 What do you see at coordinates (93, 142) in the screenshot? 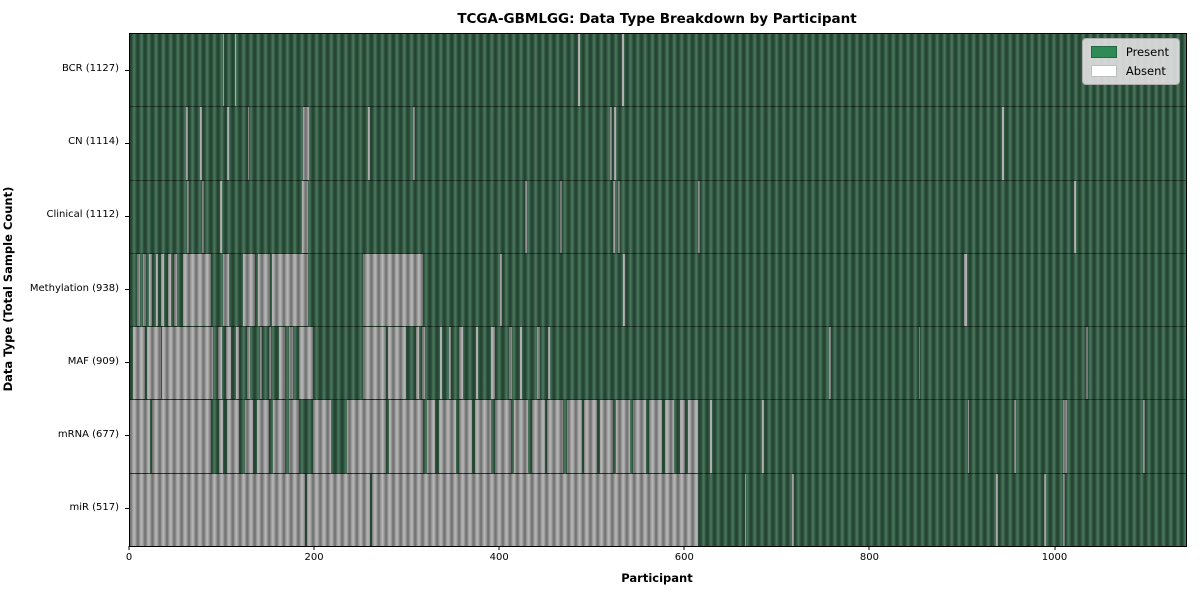
I see `y-tick-label: CN (1114)` at bounding box center [93, 142].